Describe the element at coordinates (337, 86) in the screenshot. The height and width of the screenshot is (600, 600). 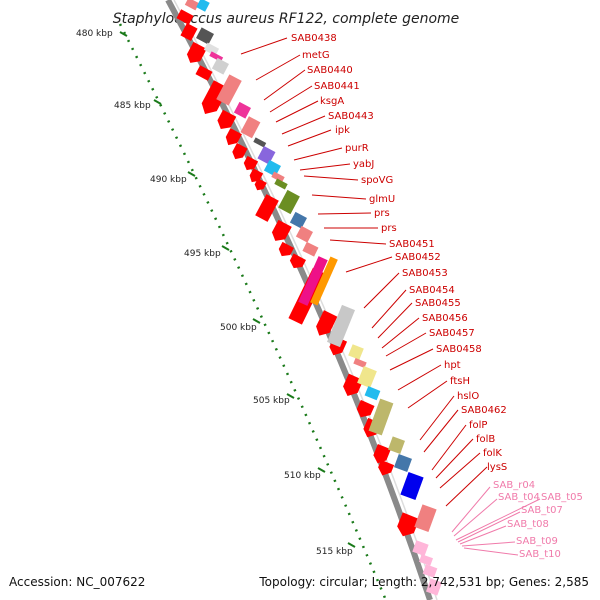
I see `gene-label: SAB0441` at that location.